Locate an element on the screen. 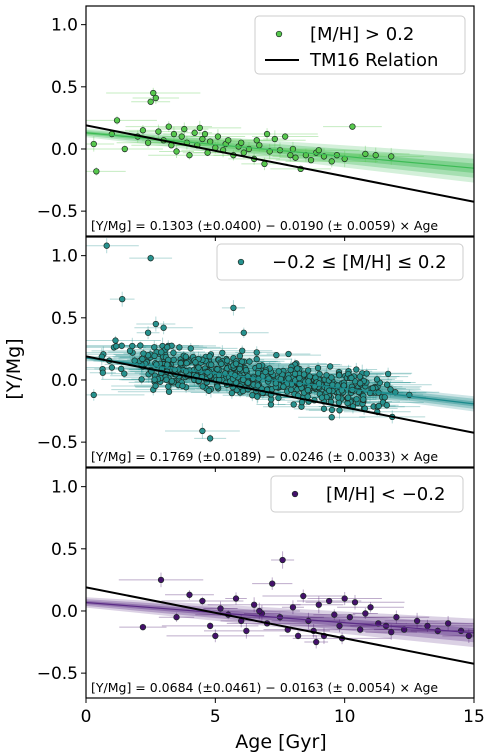  y-tick-label: 0.0 is located at coordinates (64, 381).